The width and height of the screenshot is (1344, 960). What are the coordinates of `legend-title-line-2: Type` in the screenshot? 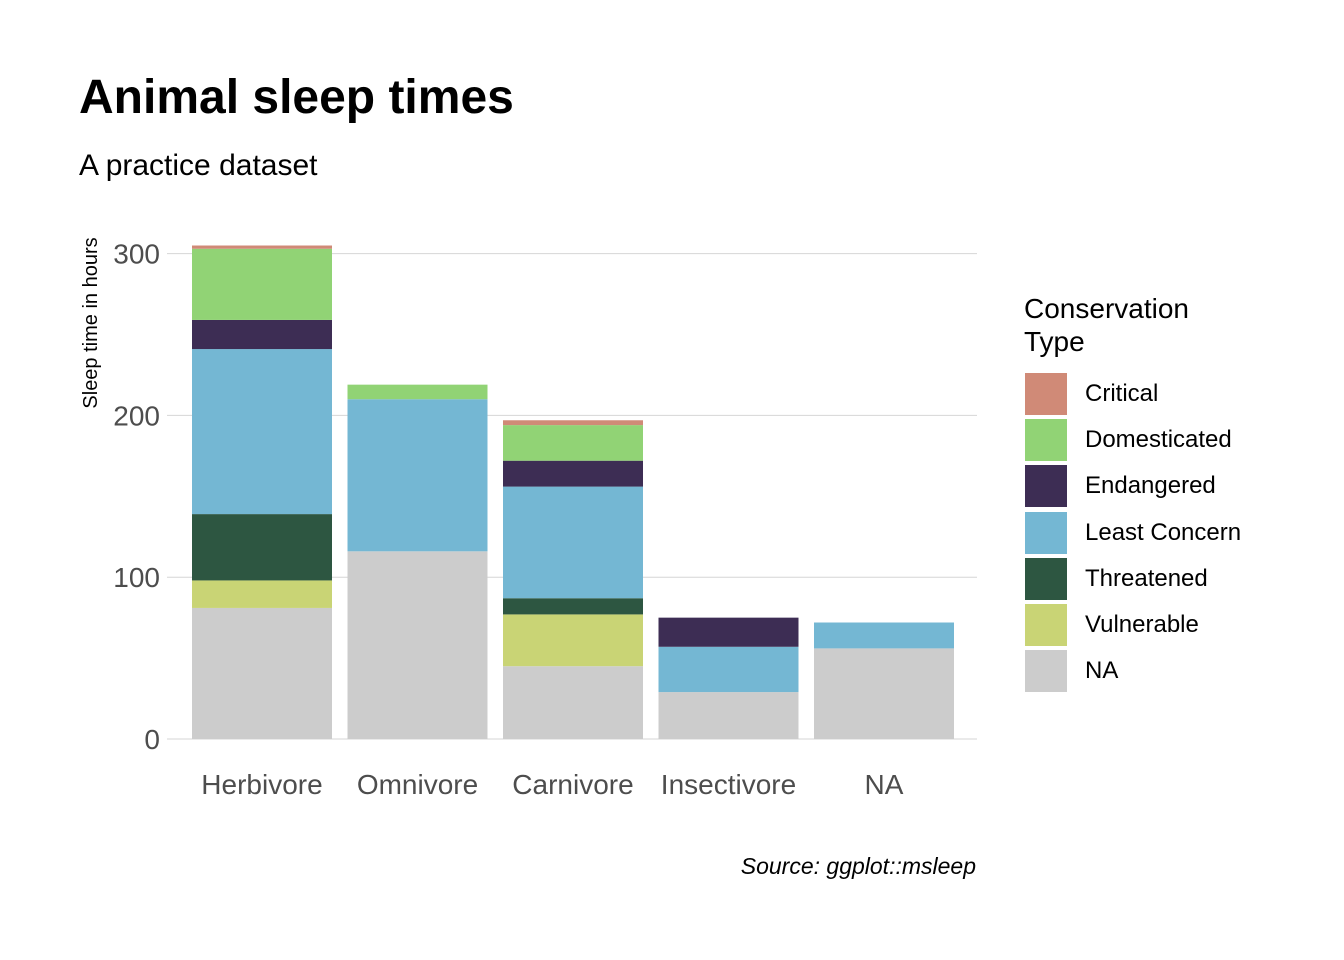 It's located at (1054, 341).